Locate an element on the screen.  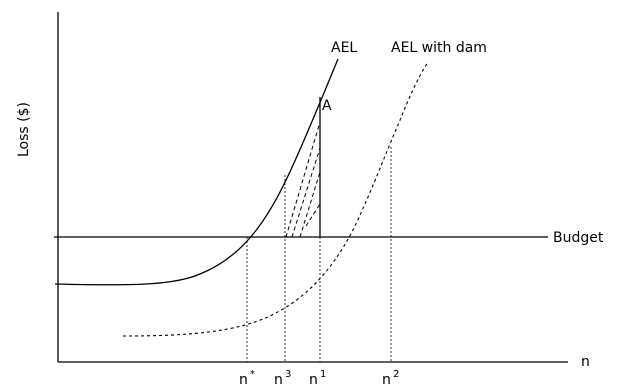
n2-tick-base: n is located at coordinates (386, 380).